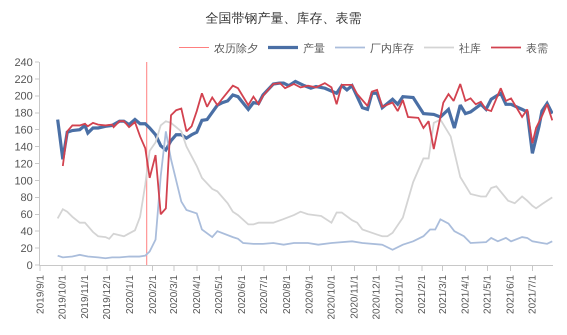 The image size is (567, 335). What do you see at coordinates (174, 294) in the screenshot?
I see `x-tick-label: 2020/3/1` at bounding box center [174, 294].